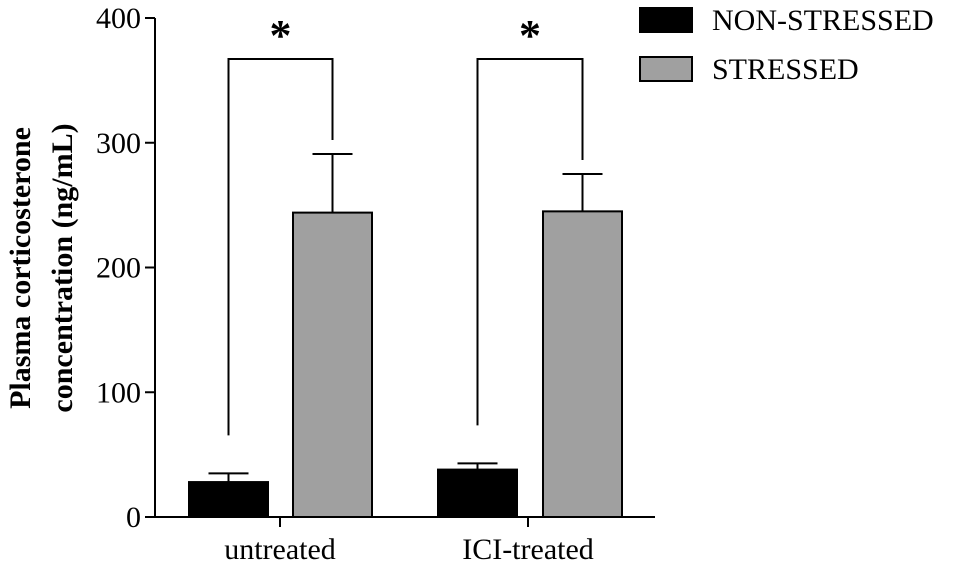 This screenshot has height=570, width=969. What do you see at coordinates (118, 143) in the screenshot?
I see `y-tick-label: 300` at bounding box center [118, 143].